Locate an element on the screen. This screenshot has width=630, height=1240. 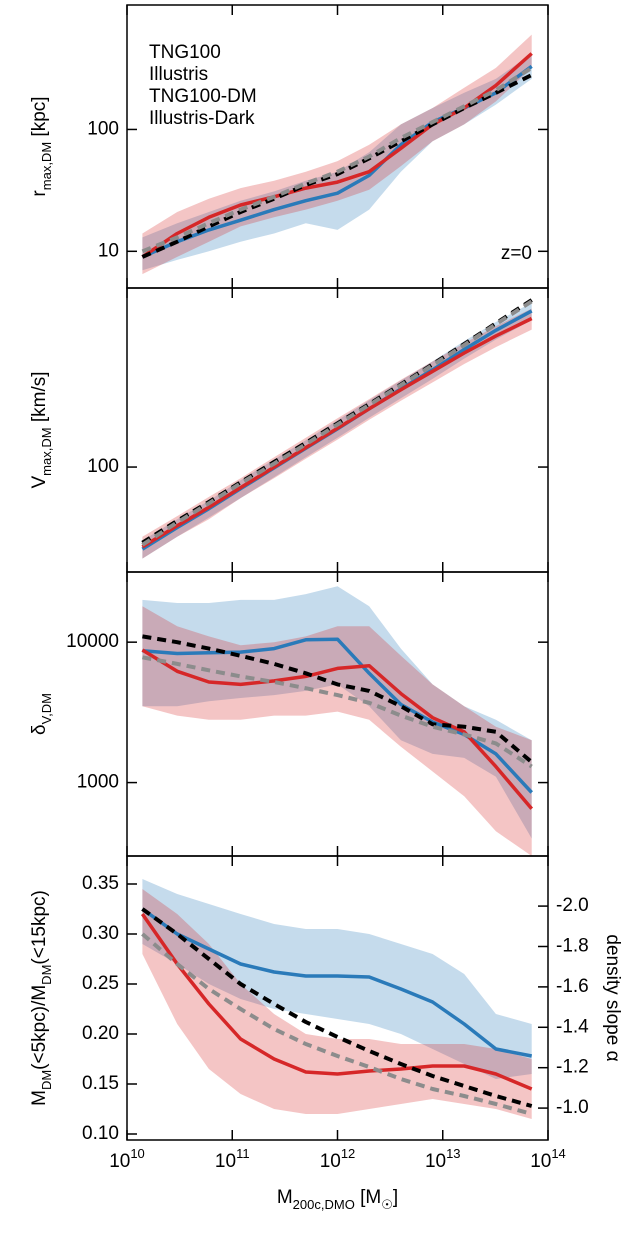
label-text: δ is located at coordinates (39, 729).